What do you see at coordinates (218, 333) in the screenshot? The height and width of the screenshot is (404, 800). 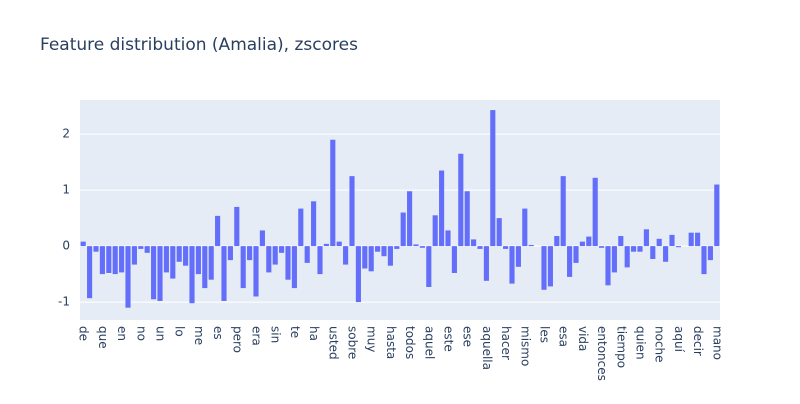 I see `x-tick-label: es` at bounding box center [218, 333].